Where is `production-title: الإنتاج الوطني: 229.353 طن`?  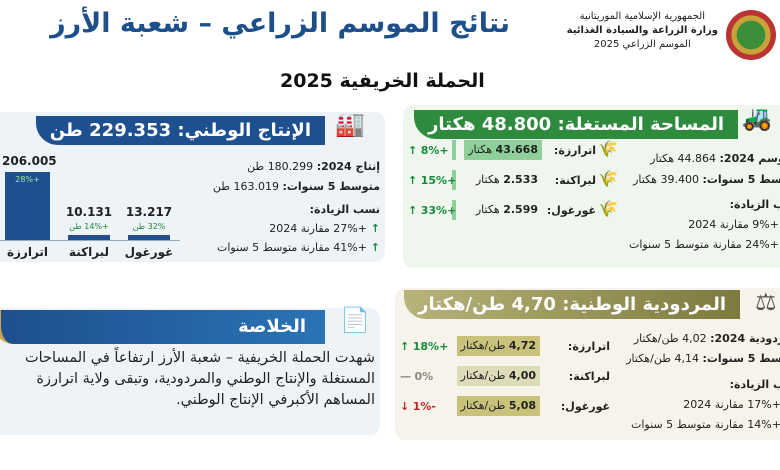 production-title: الإنتاج الوطني: 229.353 طن is located at coordinates (180, 130).